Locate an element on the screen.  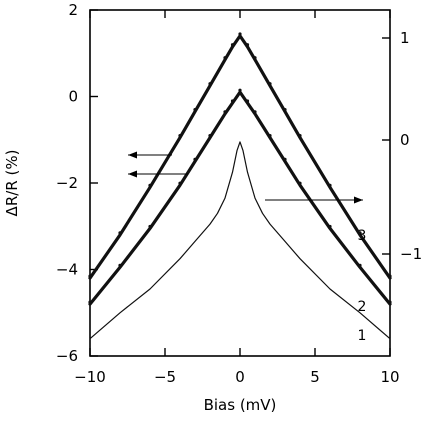
right-tick-label: −1 is located at coordinates (411, 254).